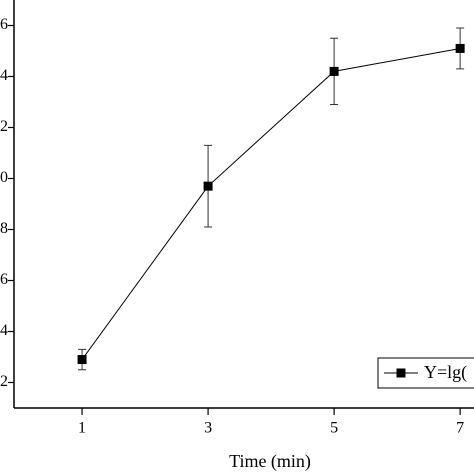 This screenshot has width=474, height=474. I want to click on x-tick-label: 5, so click(334, 428).